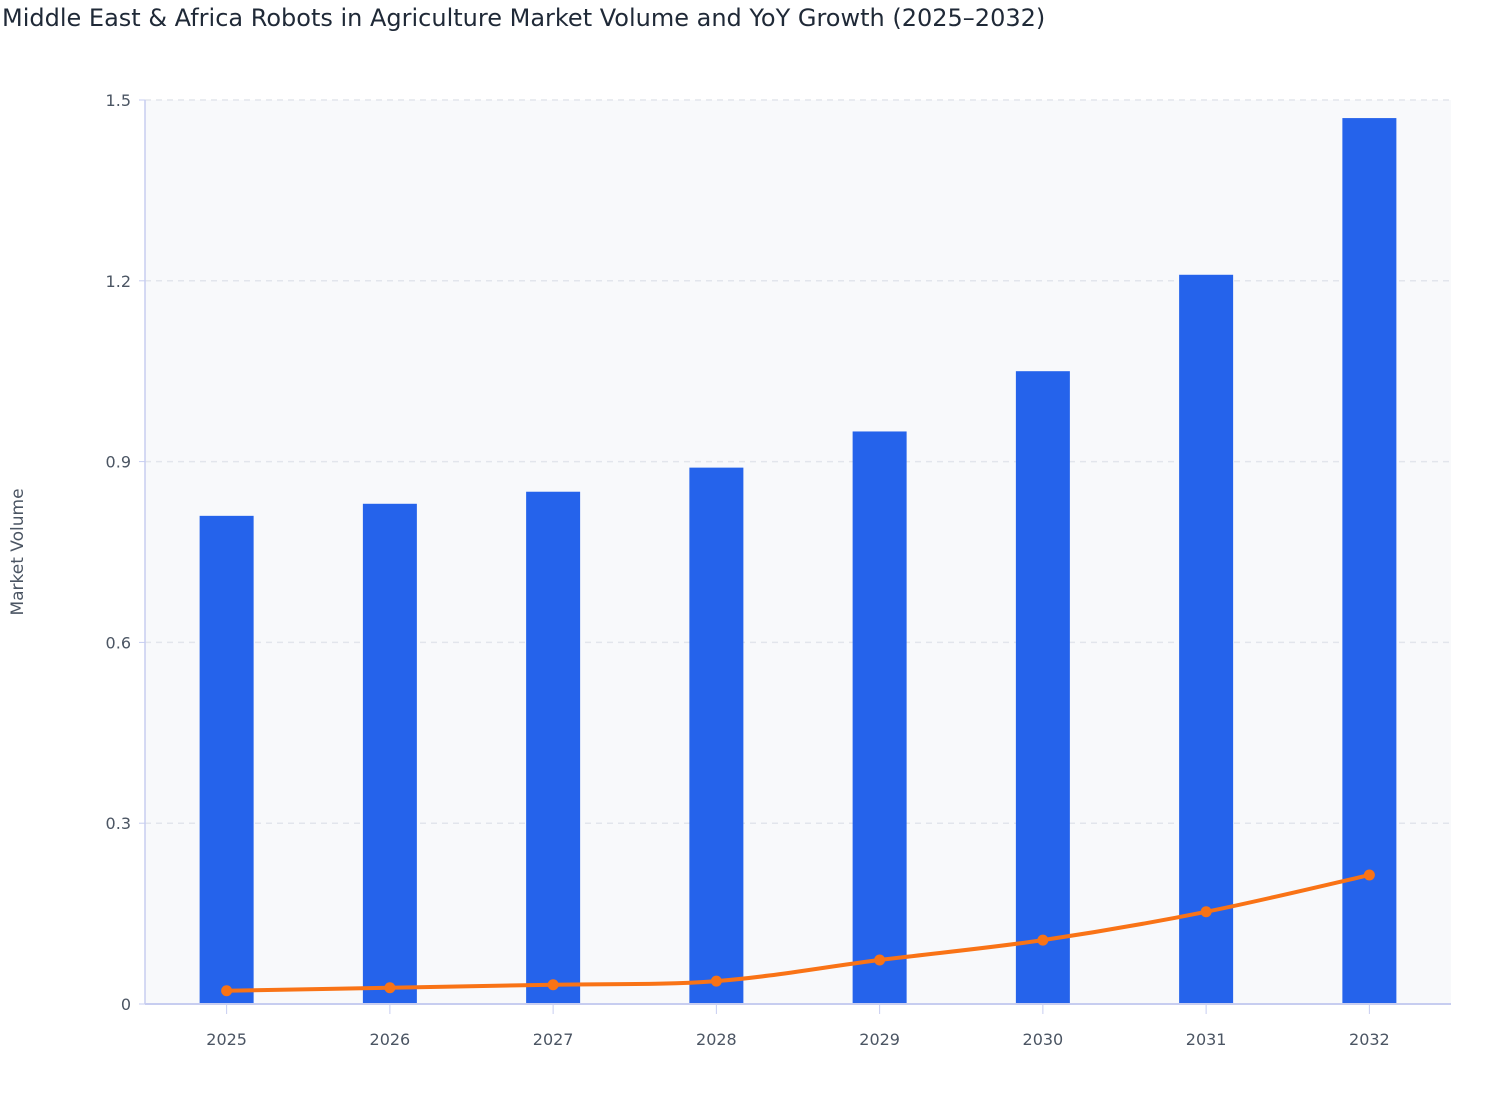 This screenshot has width=1508, height=1120. Describe the element at coordinates (553, 985) in the screenshot. I see `growth-point-2027` at that location.